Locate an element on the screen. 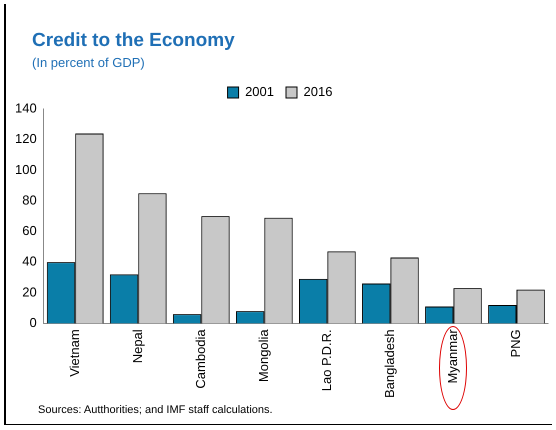 The height and width of the screenshot is (430, 556). x-tick-label: Cambodia is located at coordinates (200, 358).